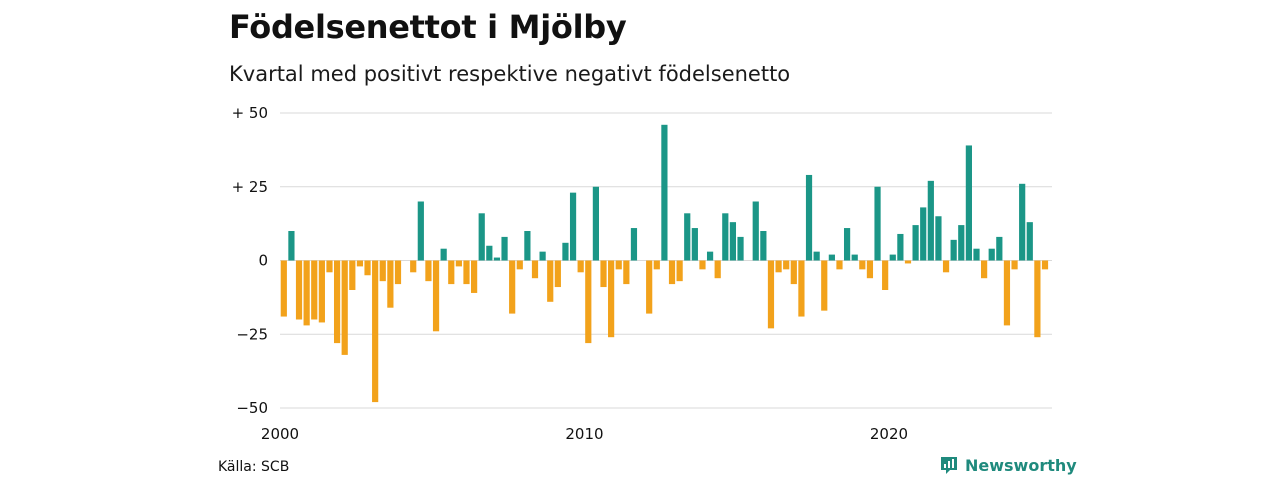 This screenshot has height=480, width=1280. What do you see at coordinates (263, 261) in the screenshot?
I see `y-tick-label: 0` at bounding box center [263, 261].